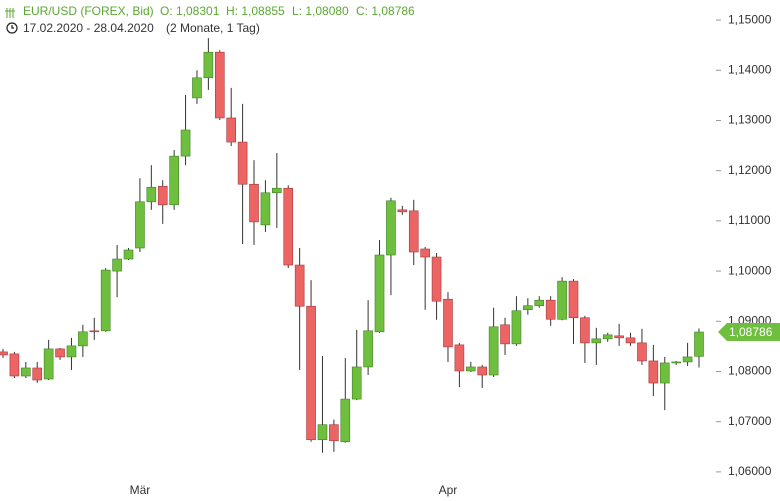  What do you see at coordinates (10, 13) in the screenshot?
I see `symbol-icon` at bounding box center [10, 13].